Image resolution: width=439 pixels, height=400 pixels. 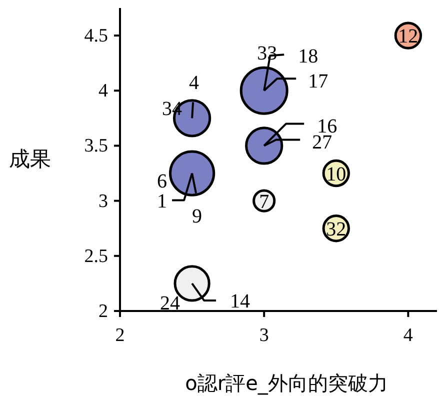 I want to click on x-axis-title: o認r評e_外向的突破力, so click(x=286, y=383).